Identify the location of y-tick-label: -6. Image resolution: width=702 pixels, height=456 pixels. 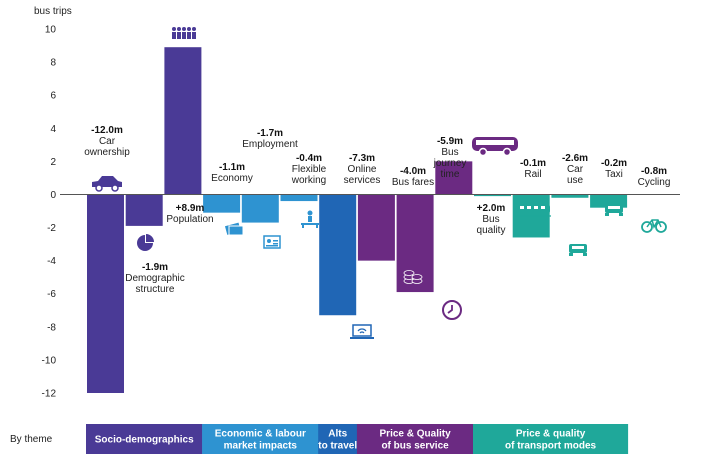
(51, 294).